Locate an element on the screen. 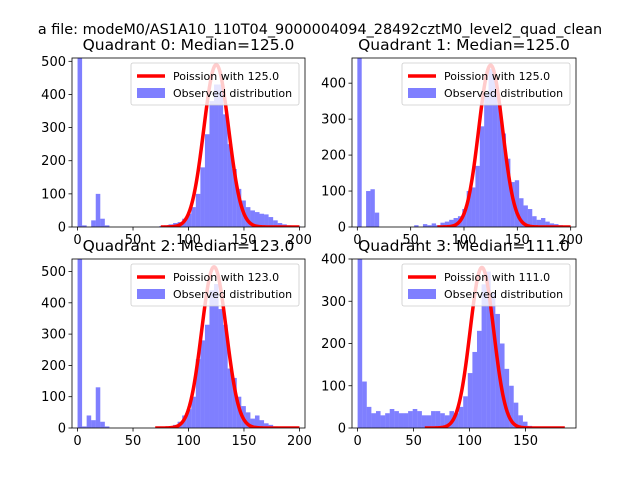  chart-title: Quadrant 0: Median=125.0 is located at coordinates (189, 45).